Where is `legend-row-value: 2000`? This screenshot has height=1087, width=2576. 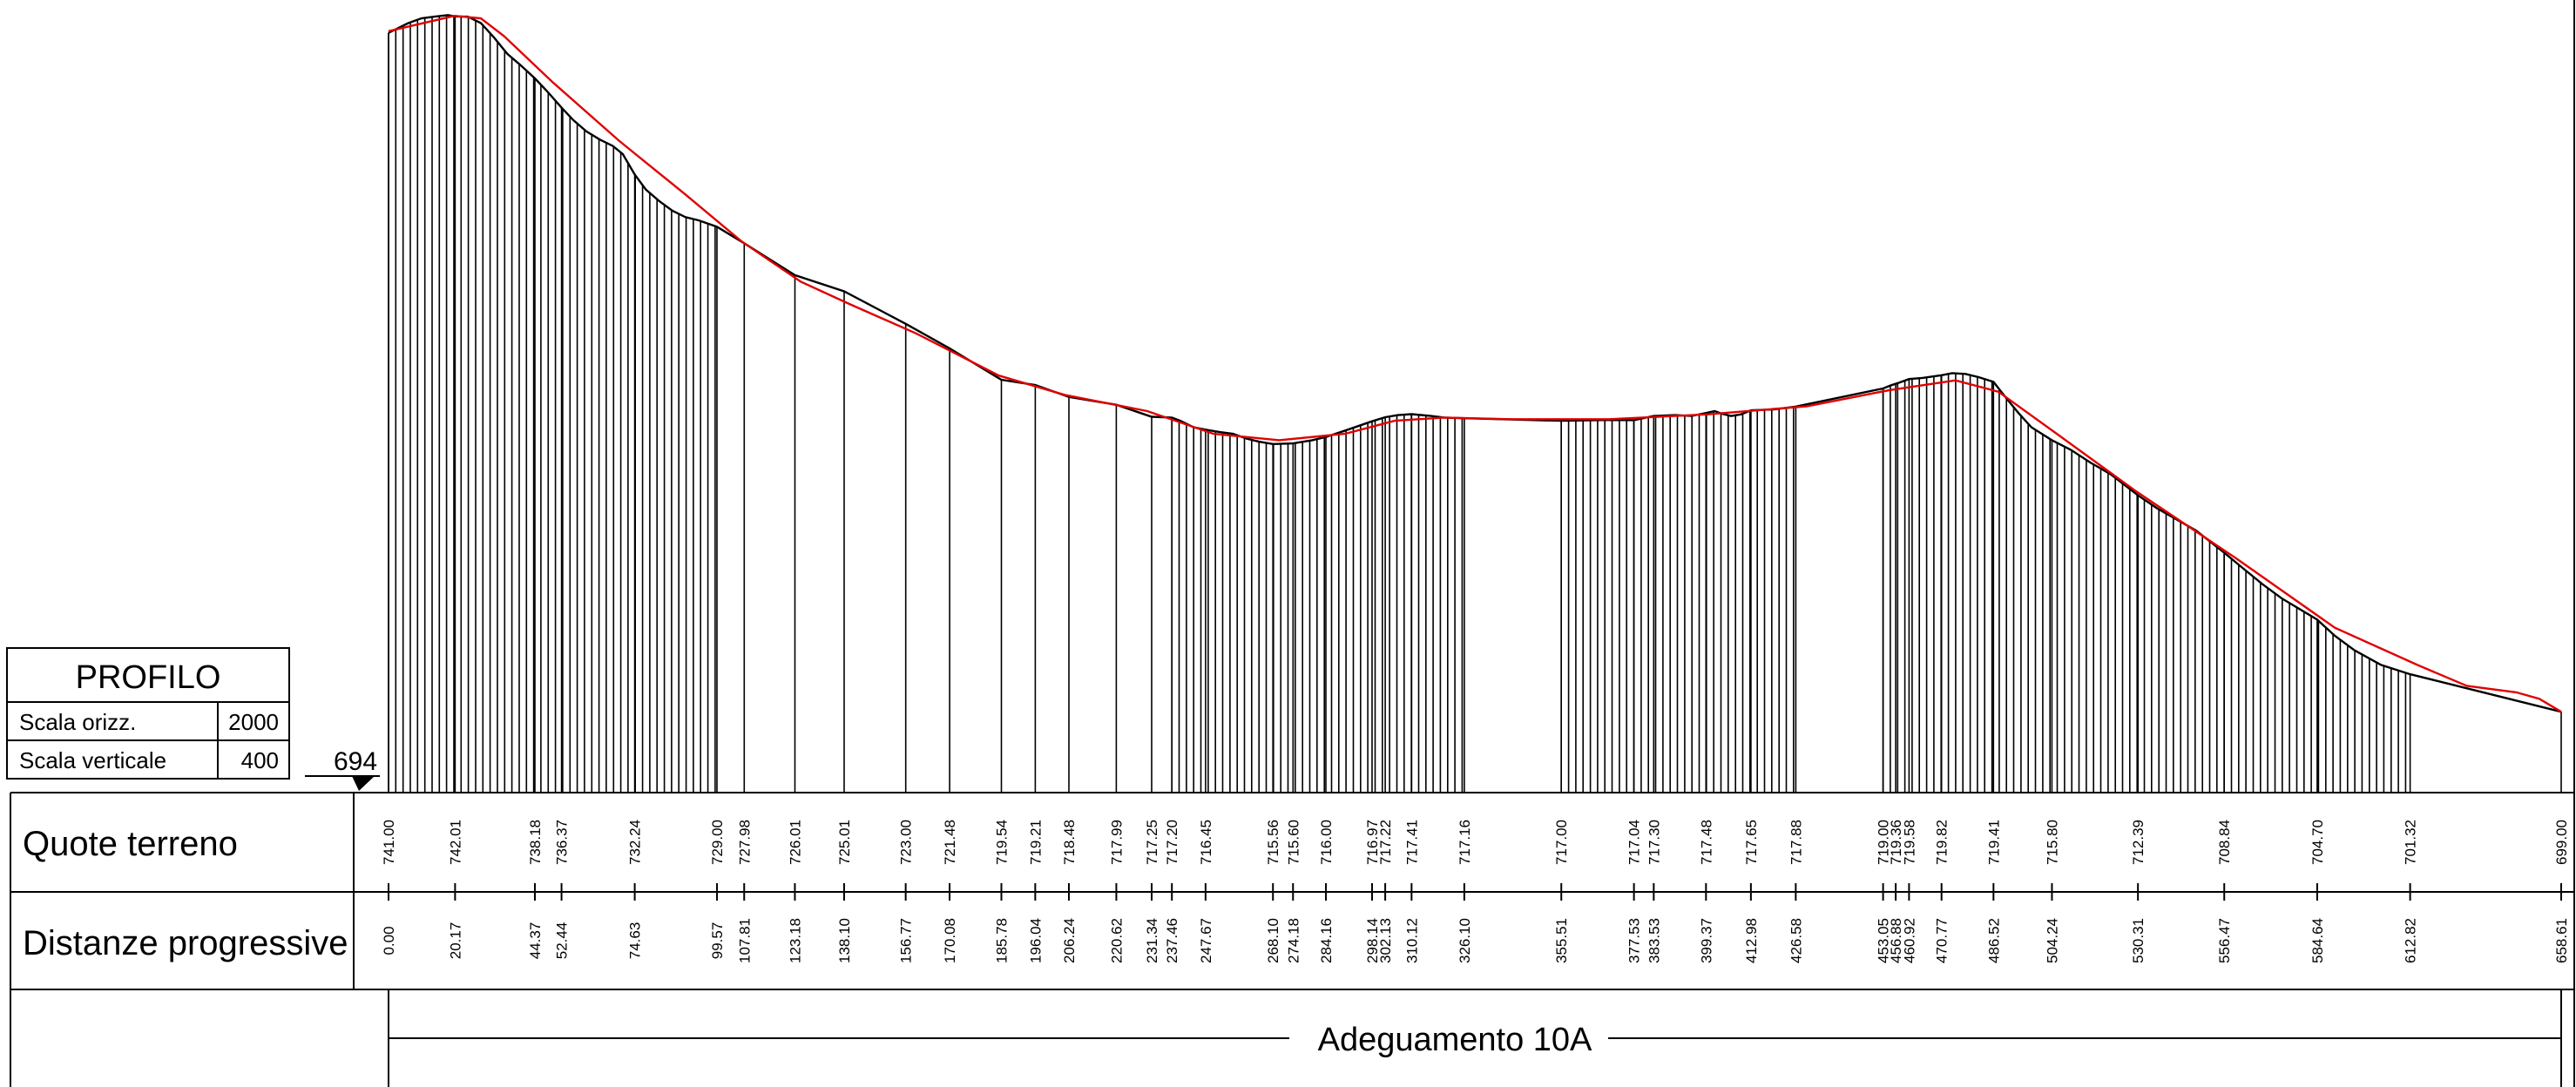
legend-row-value: 2000 is located at coordinates (253, 722).